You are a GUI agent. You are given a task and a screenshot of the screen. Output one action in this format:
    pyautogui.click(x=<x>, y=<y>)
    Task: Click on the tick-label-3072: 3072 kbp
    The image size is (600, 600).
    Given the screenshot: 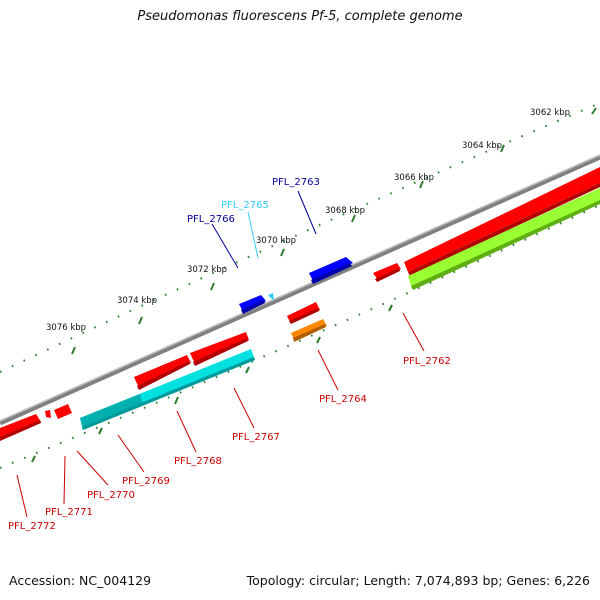 What is the action you would take?
    pyautogui.click(x=207, y=270)
    